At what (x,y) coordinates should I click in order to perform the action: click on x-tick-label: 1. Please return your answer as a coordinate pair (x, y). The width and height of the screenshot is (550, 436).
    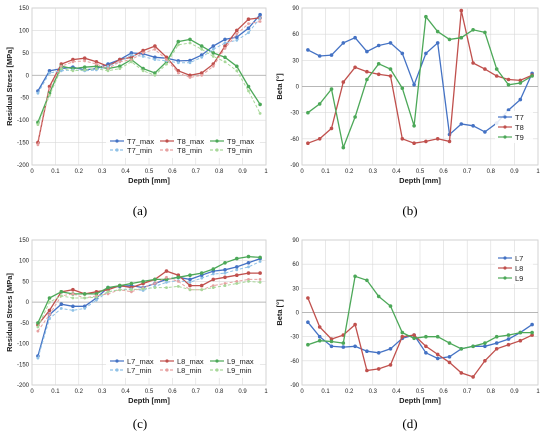
    Looking at the image, I should click on (538, 172).